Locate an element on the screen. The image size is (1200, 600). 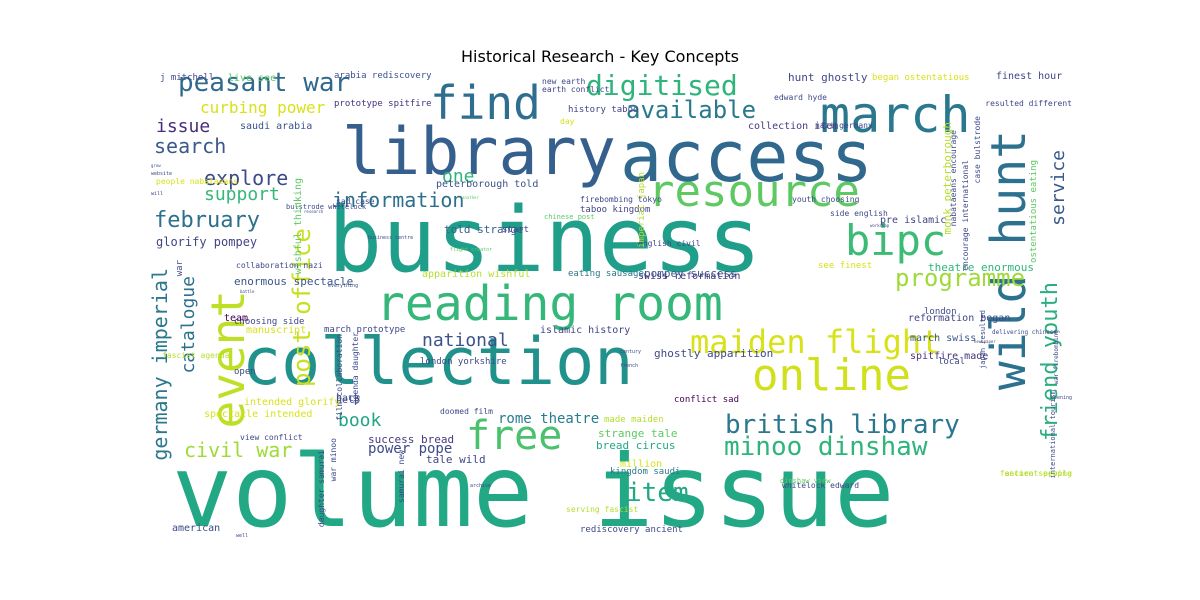
word-reading-room: reading room is located at coordinates (549, 304).